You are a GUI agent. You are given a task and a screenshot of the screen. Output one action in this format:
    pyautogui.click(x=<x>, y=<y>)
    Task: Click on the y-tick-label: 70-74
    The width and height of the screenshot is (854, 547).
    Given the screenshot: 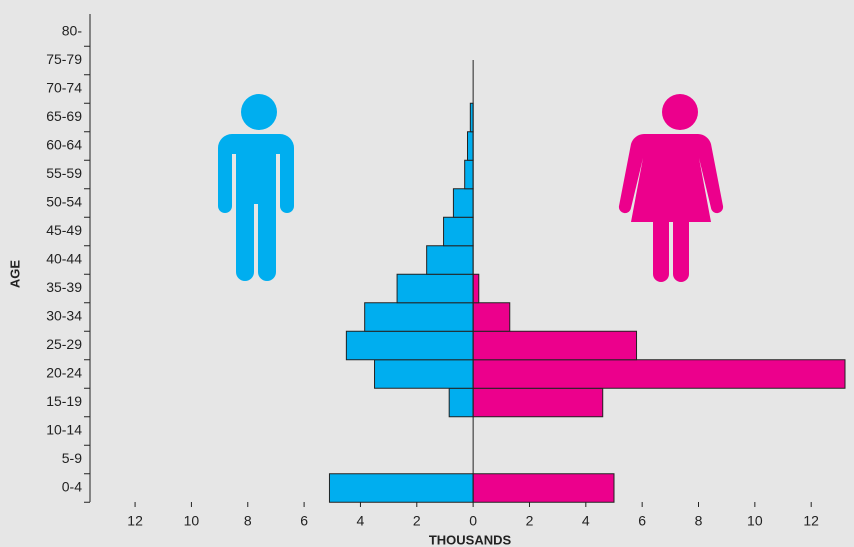 What is the action you would take?
    pyautogui.click(x=64, y=88)
    